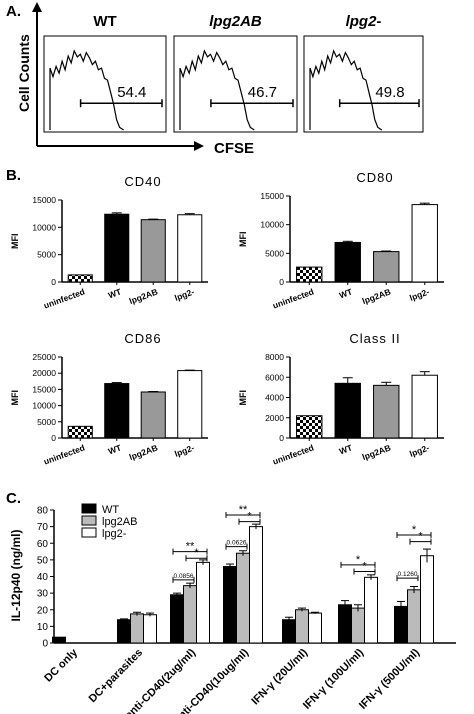 This screenshot has height=714, width=474. What do you see at coordinates (43, 627) in the screenshot?
I see `y-tick-label: 10` at bounding box center [43, 627].